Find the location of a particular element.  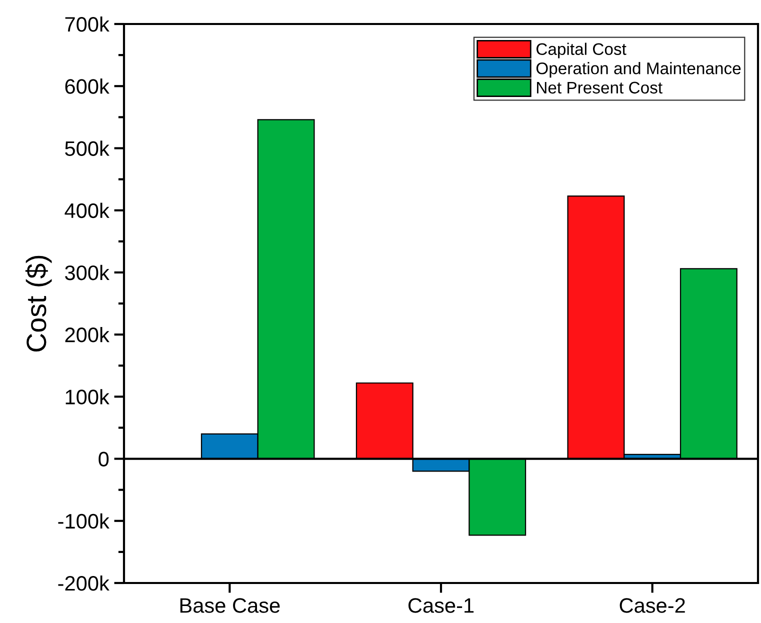

x-tick-label: Case-1 is located at coordinates (441, 605).